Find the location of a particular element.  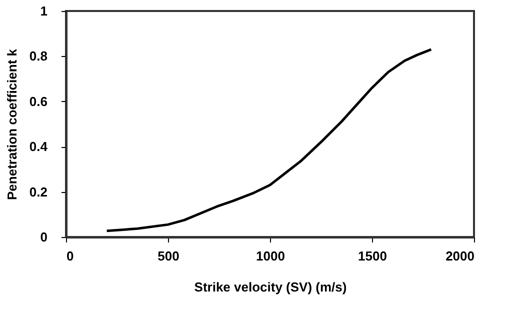

x-tick-label: 500 is located at coordinates (169, 256).